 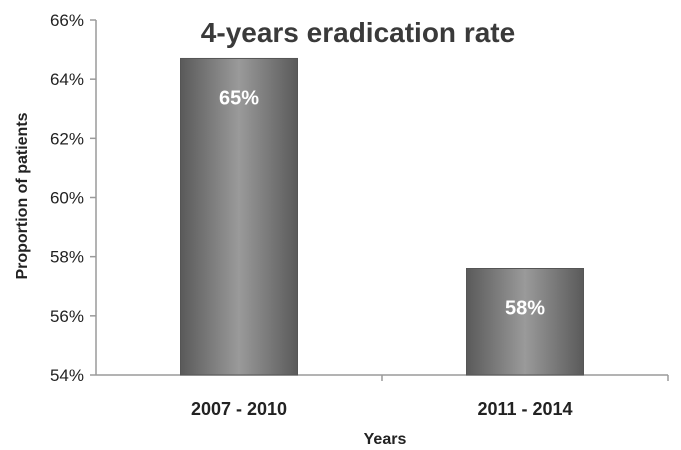 I want to click on y-axis-ticks: 54% 56% 58% 60% 62% 64% 66%, so click(x=73, y=198).